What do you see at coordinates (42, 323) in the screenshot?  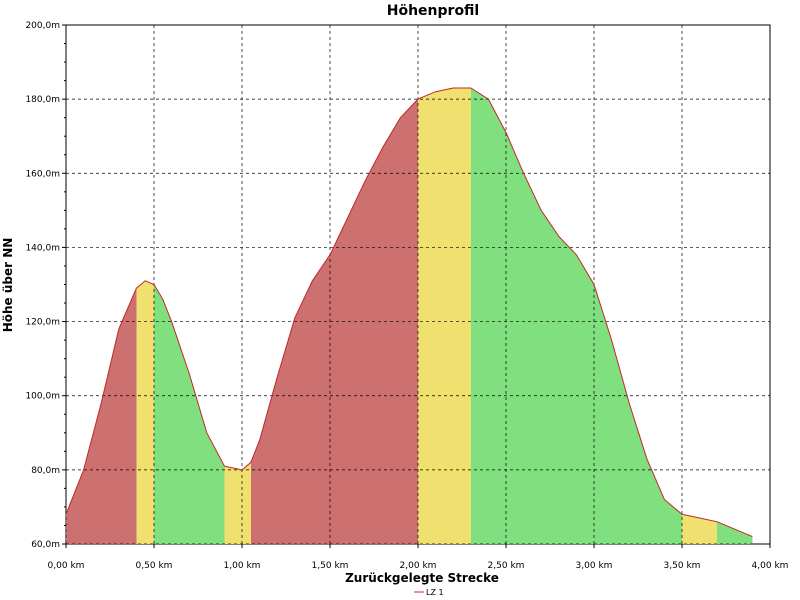 I see `y-tick-label: 120,0m` at bounding box center [42, 323].